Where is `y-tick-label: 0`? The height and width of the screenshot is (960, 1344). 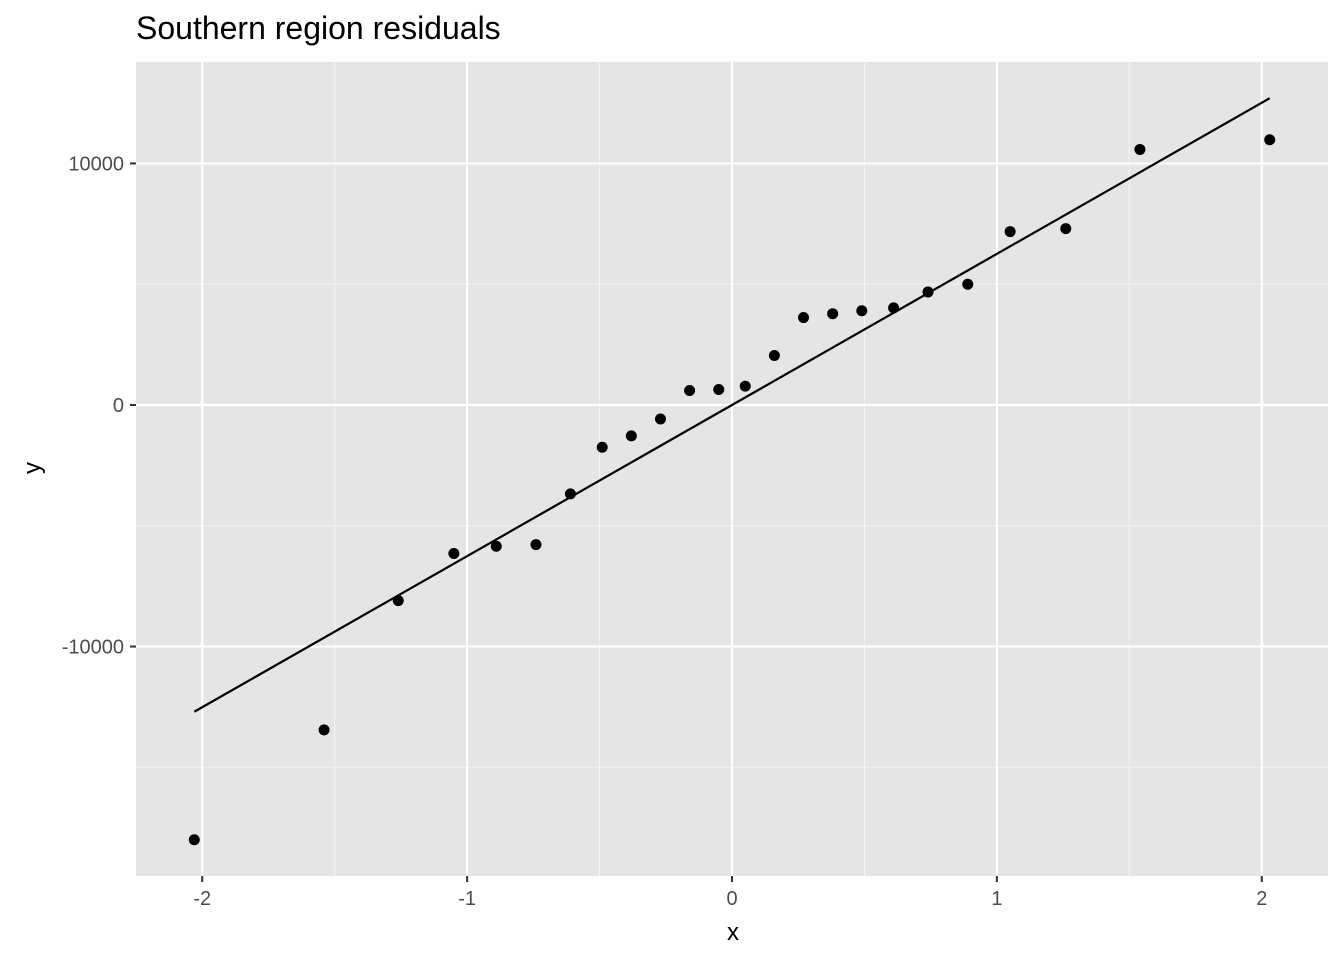 y-tick-label: 0 is located at coordinates (118, 406).